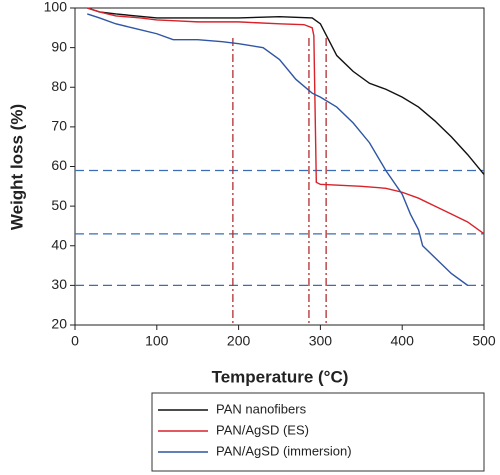  I want to click on y-tick-label: 40, so click(59, 244).